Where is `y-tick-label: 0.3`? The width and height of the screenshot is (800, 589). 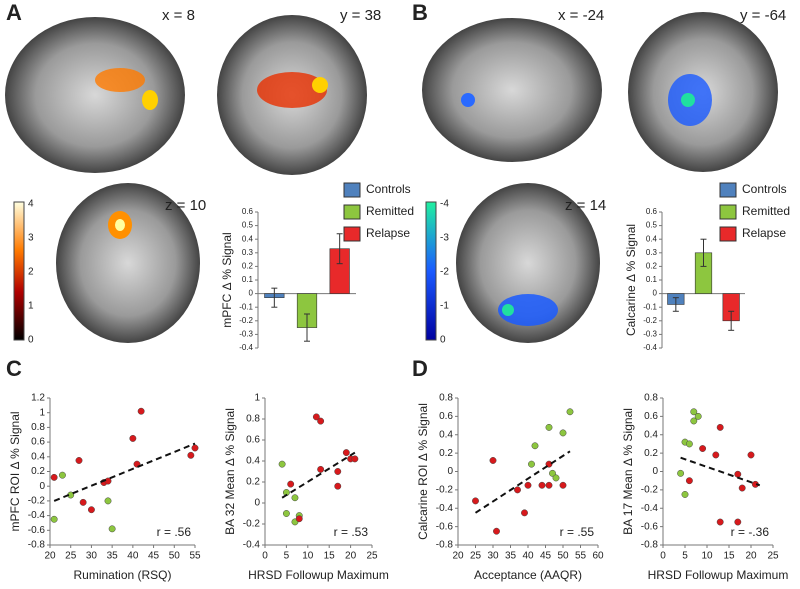
y-tick-label: 0.3 is located at coordinates (248, 252).